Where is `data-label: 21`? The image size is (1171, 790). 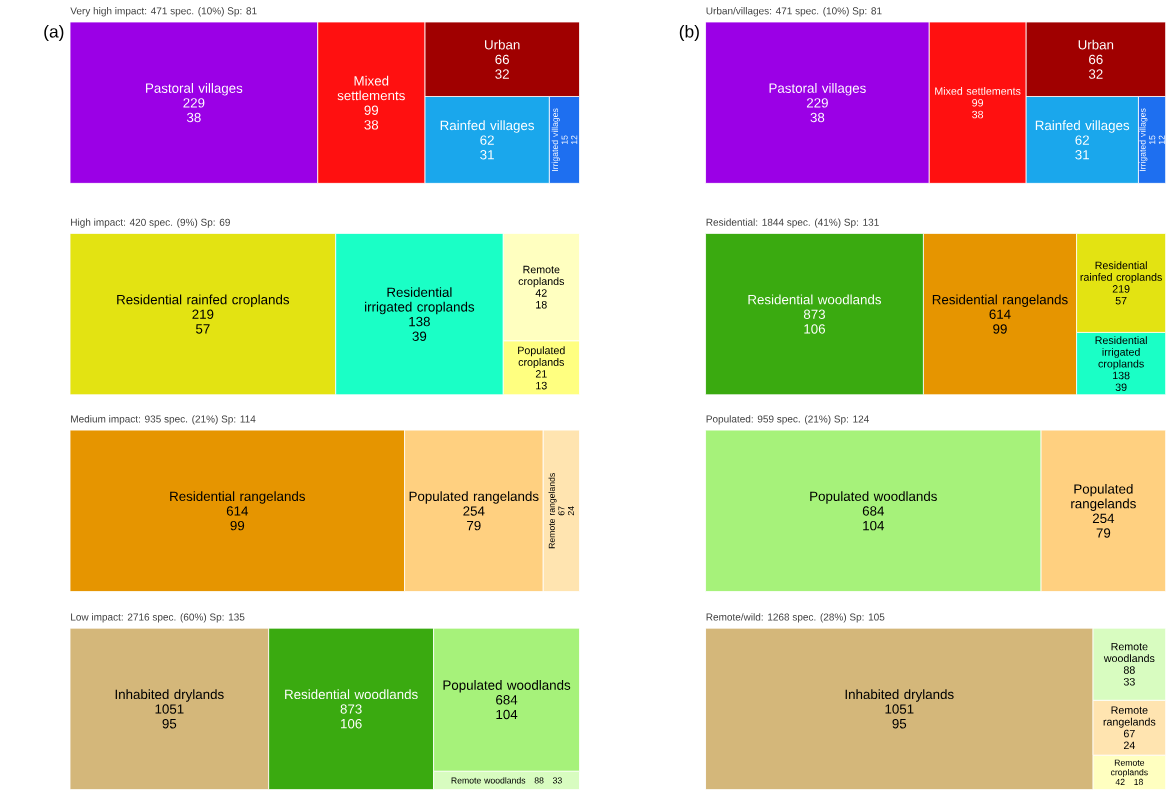
data-label: 21 is located at coordinates (541, 374).